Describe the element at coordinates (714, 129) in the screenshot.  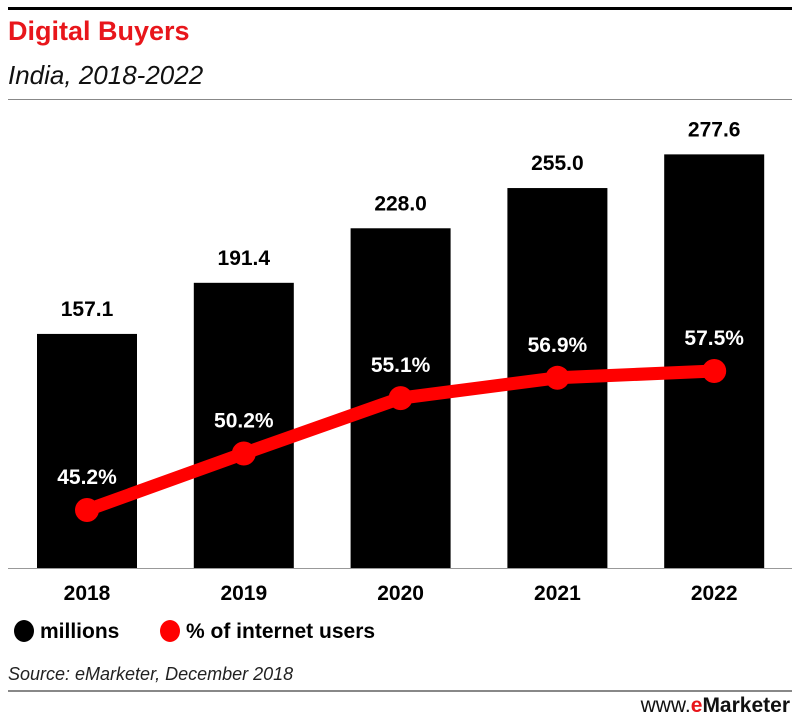
I see `bar-value-label: 277.6` at that location.